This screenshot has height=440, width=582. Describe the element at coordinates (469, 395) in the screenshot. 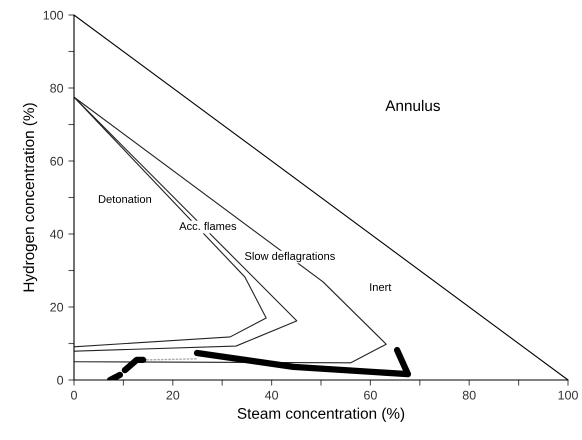

I see `x-tick-label: 80` at that location.